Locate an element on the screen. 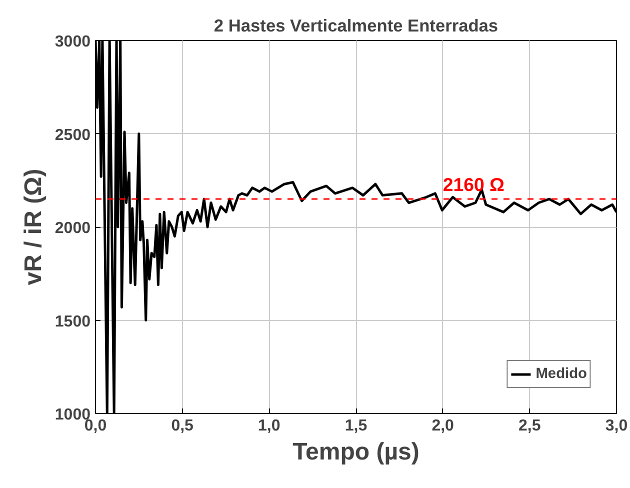 This screenshot has width=630, height=488. y-tick-label: 1500 is located at coordinates (72, 321).